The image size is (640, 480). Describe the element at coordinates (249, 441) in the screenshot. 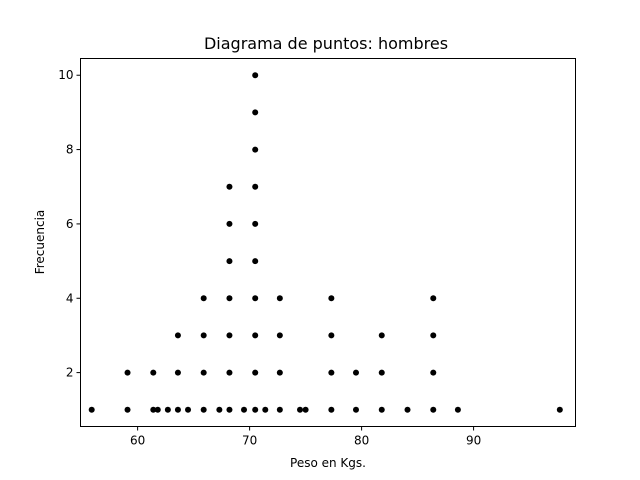

I see `x-tick-label: 70` at that location.